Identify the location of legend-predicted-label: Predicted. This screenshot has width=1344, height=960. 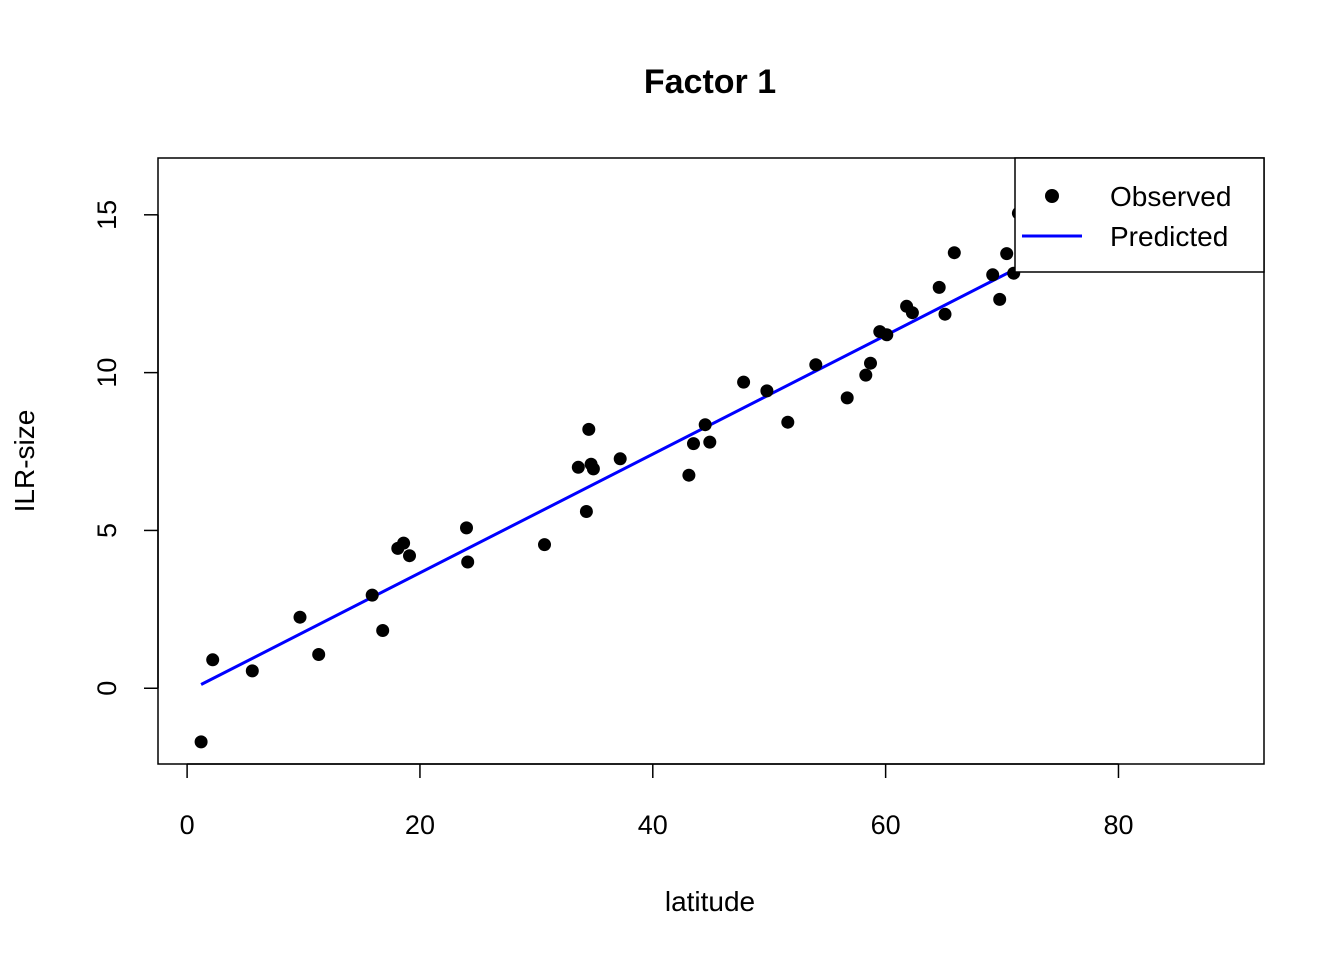
(1169, 236).